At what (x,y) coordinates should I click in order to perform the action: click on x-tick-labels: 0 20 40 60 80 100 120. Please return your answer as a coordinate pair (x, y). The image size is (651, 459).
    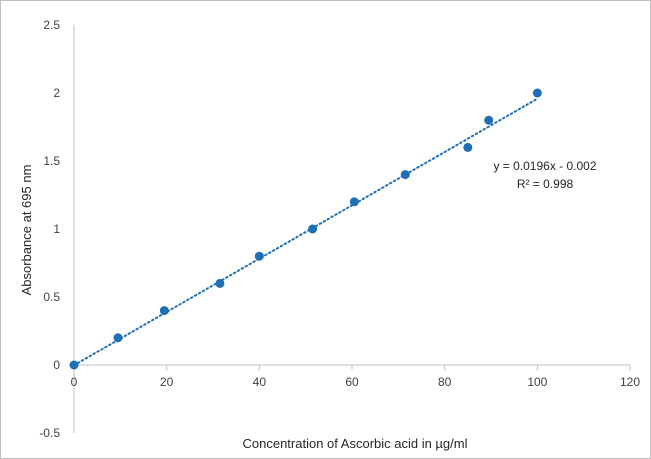
    Looking at the image, I should click on (355, 377).